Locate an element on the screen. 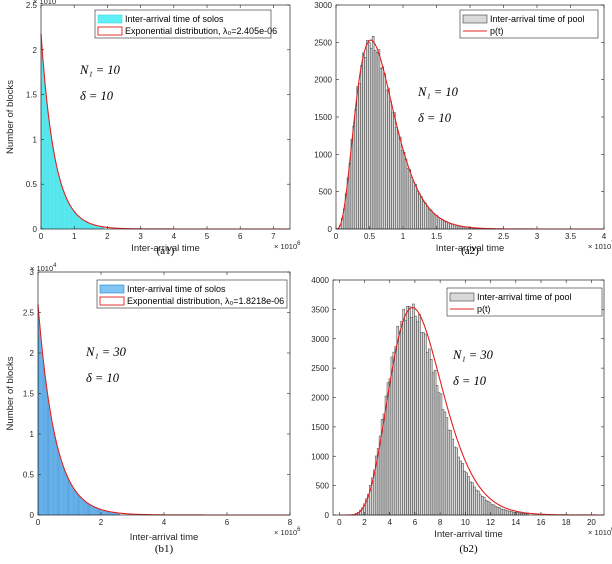 This screenshot has height=564, width=612. x-tick-label: 20 is located at coordinates (591, 522).